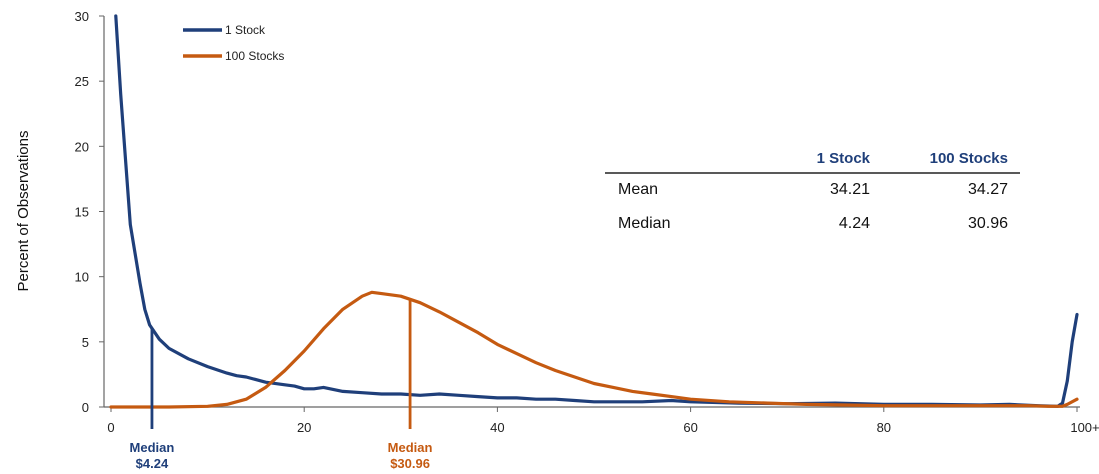  I want to click on table-row-median-label: Median, so click(644, 223).